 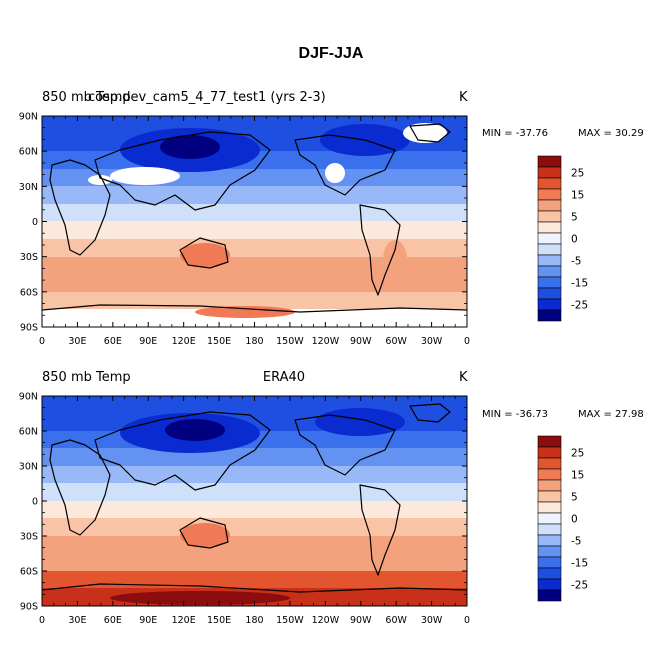 I want to click on model-x-tick-label: 30E, so click(x=77, y=341).